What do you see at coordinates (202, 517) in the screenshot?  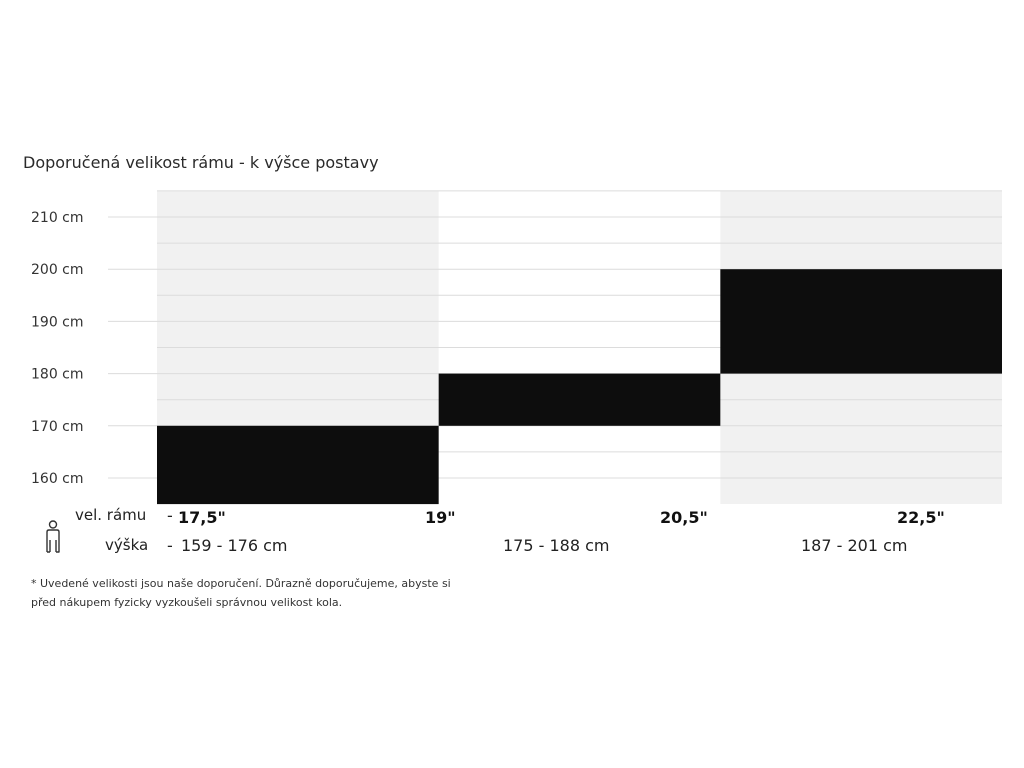 I see `size-label-0: 17,5"` at bounding box center [202, 517].